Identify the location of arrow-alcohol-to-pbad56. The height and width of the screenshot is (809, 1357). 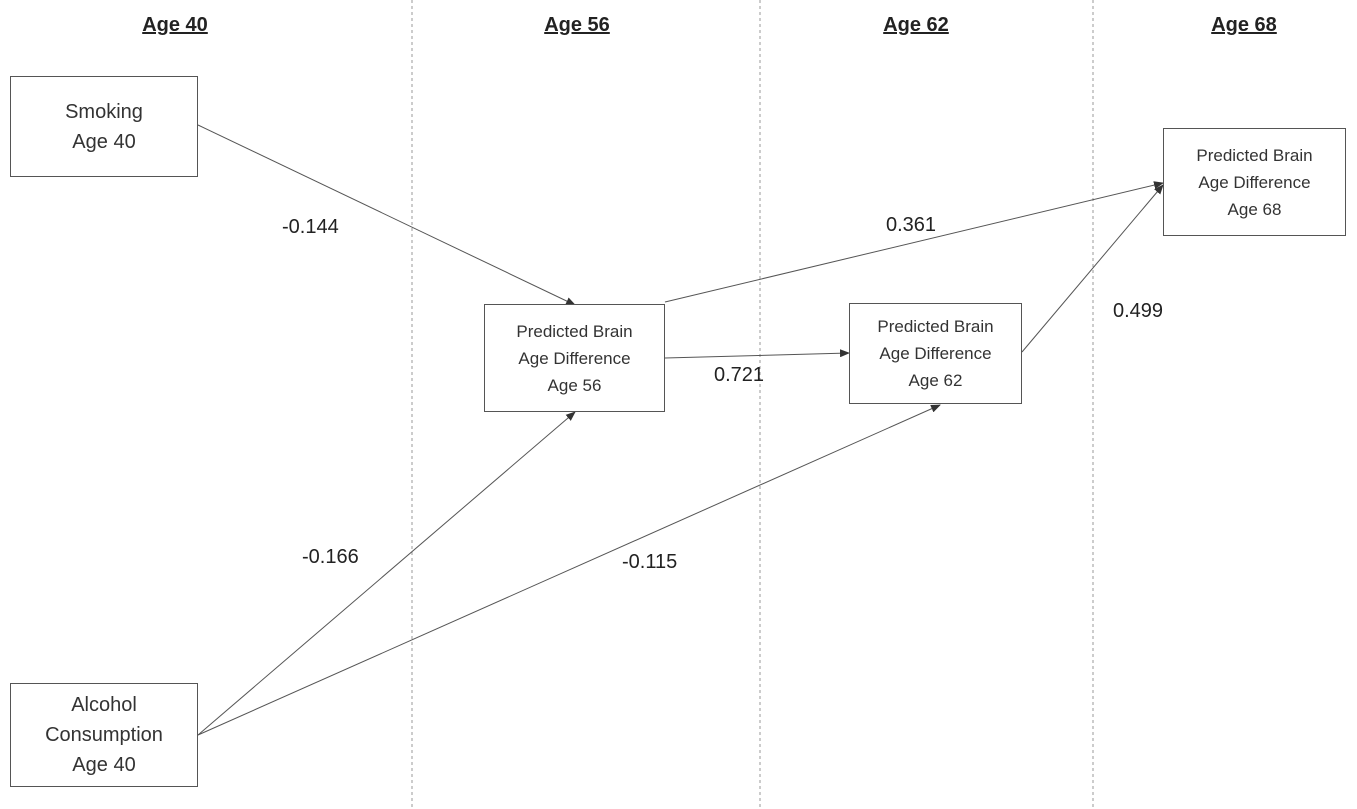
(386, 573).